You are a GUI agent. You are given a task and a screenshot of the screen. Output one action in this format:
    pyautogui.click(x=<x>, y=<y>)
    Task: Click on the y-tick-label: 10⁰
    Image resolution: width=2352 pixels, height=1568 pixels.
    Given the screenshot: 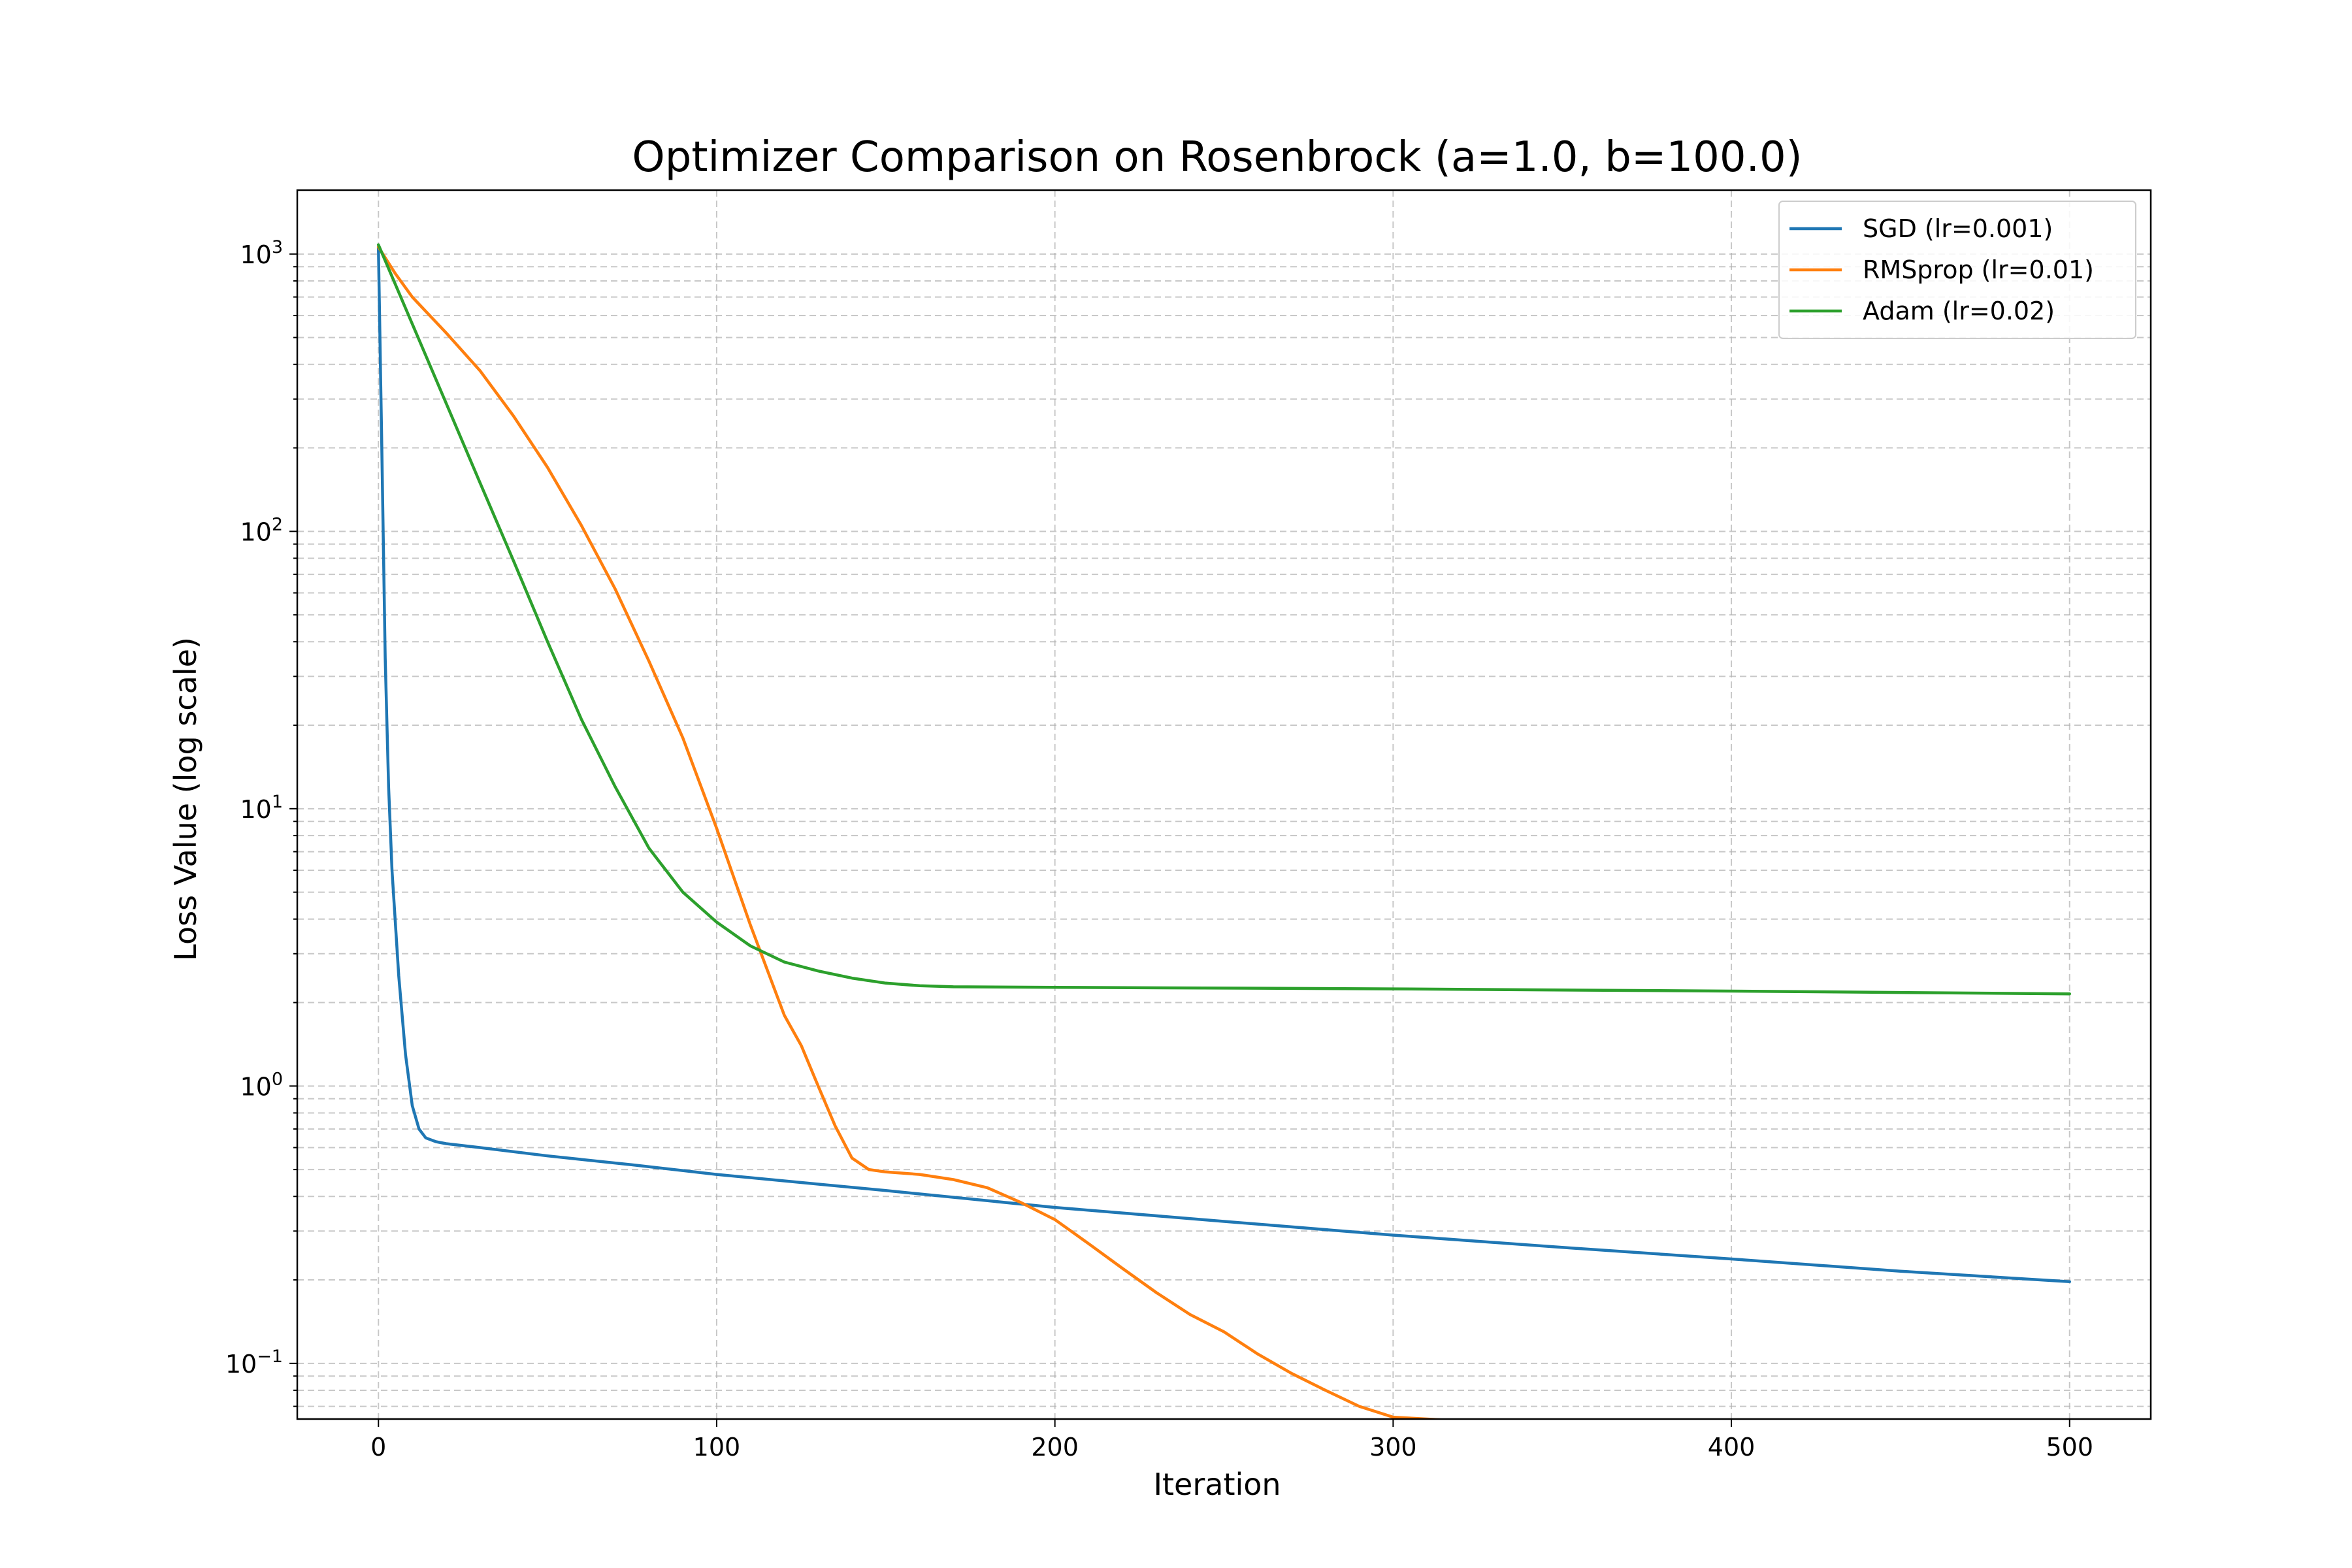 What is the action you would take?
    pyautogui.click(x=261, y=1085)
    